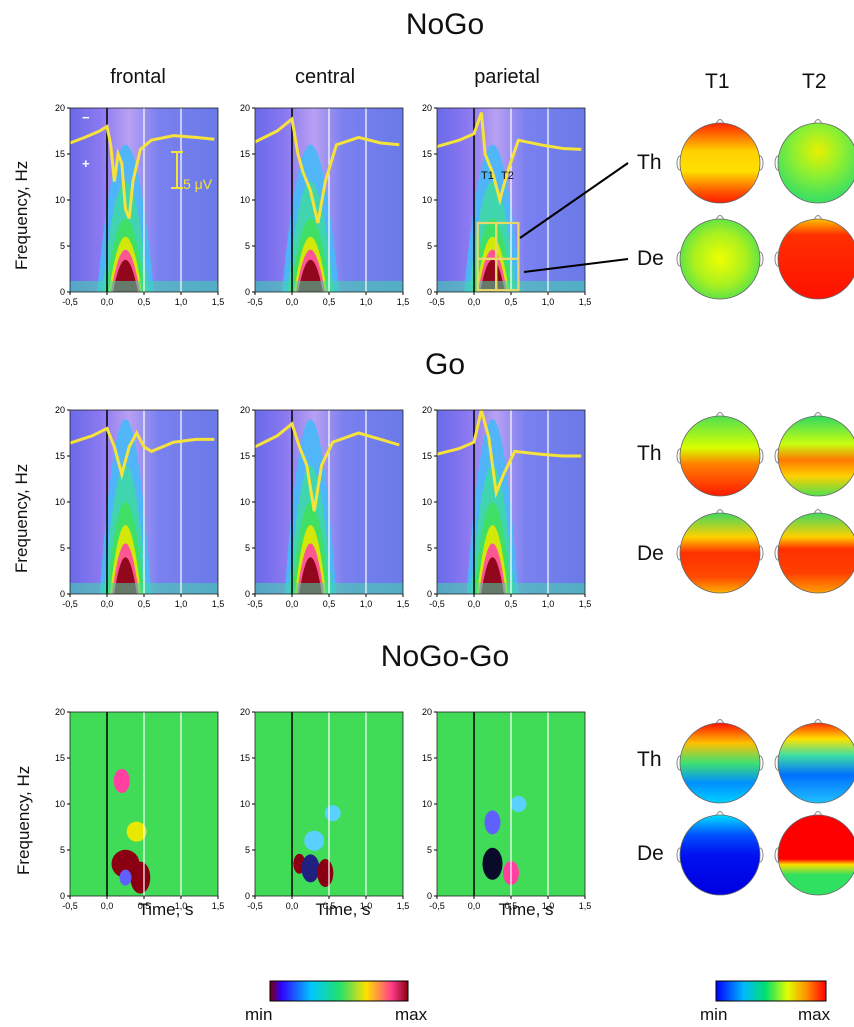 Image resolution: width=854 pixels, height=1027 pixels. What do you see at coordinates (506, 507) in the screenshot?
I see `heatmap-go-parietal: -0,5 0,0 0,5 1,0 1,5 0 5 10 15 20` at bounding box center [506, 507].